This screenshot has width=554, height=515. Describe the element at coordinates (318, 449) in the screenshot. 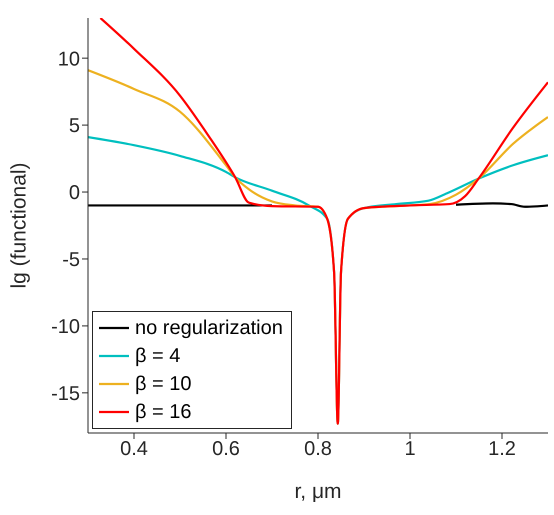

I see `x-tick-label: 0.8` at that location.